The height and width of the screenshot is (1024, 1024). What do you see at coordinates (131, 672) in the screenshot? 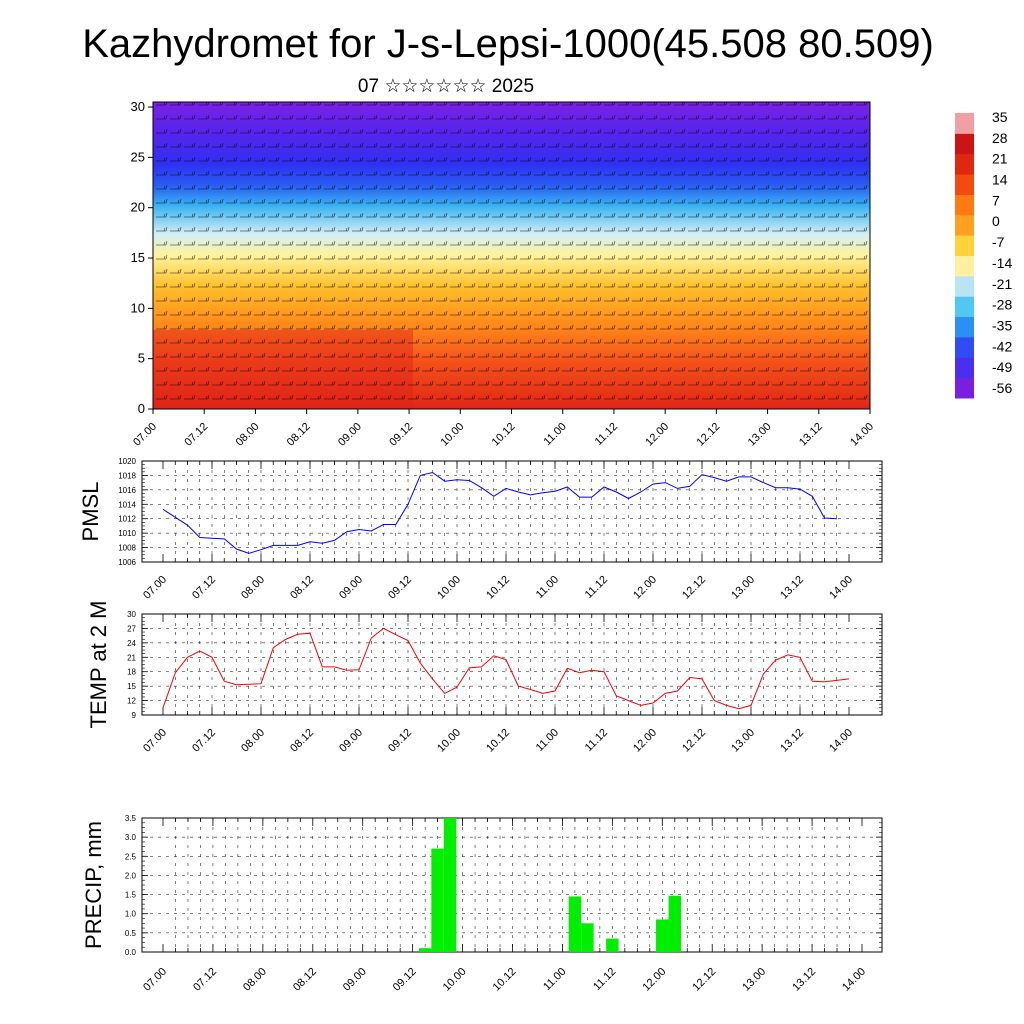
I see `y-tick-label: 18` at bounding box center [131, 672].